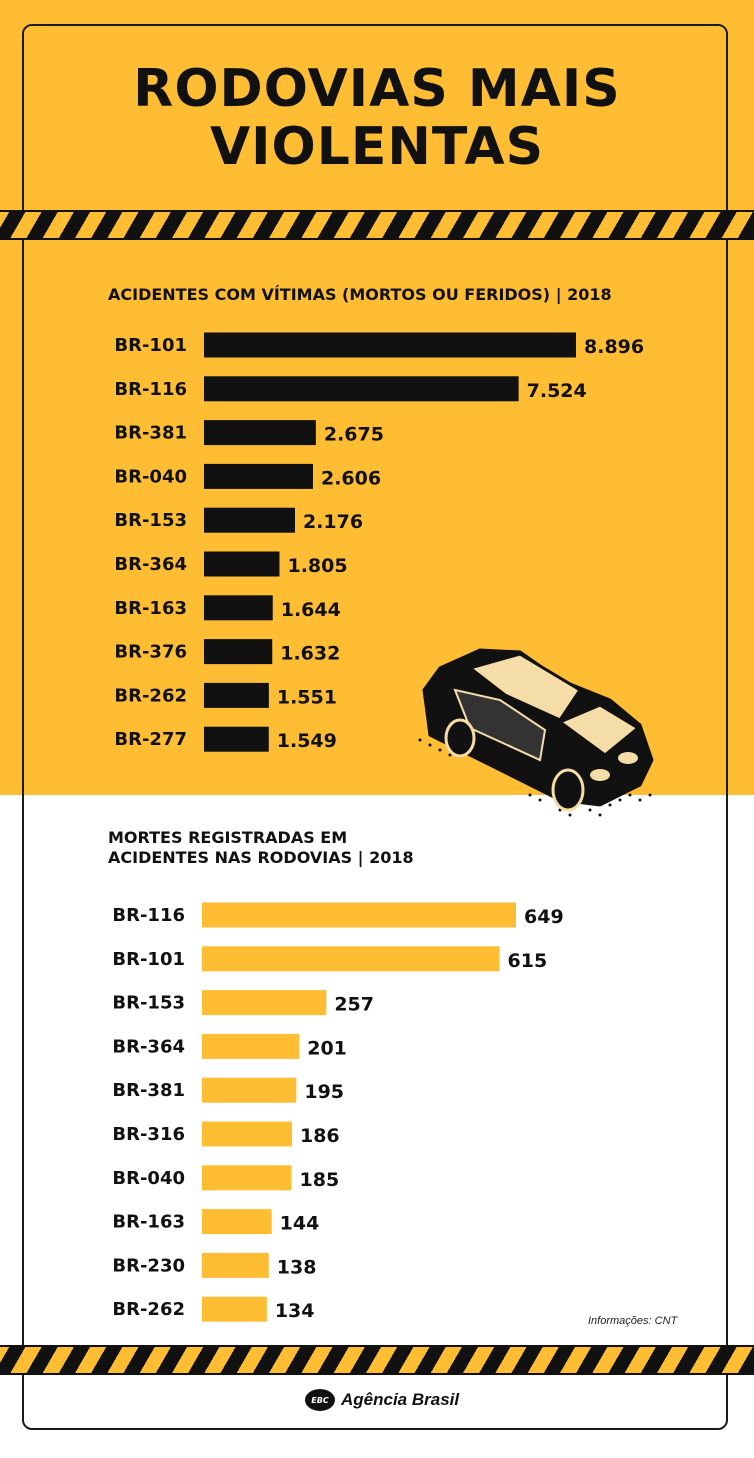 Image resolution: width=754 pixels, height=1458 pixels. I want to click on value-label: 185, so click(320, 1180).